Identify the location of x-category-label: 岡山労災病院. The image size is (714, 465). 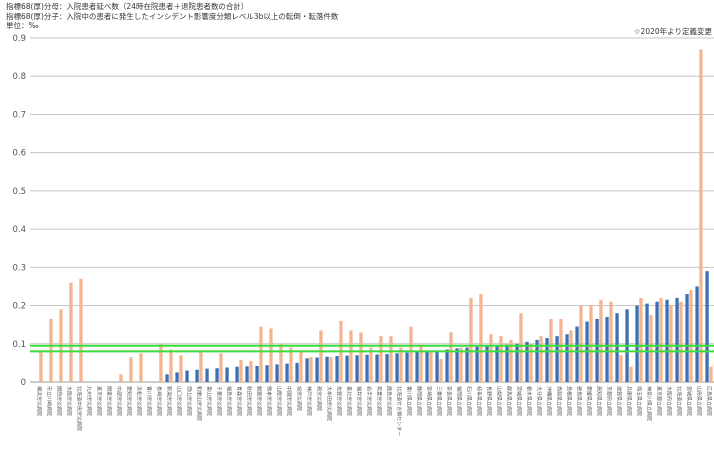
(189, 401).